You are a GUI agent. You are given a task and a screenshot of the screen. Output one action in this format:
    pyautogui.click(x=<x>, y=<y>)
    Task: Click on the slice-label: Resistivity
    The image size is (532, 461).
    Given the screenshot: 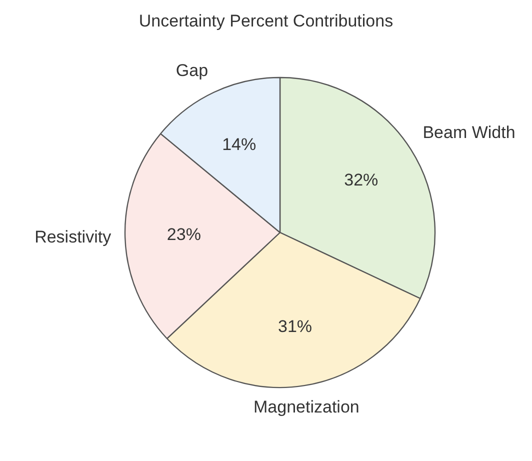 What is the action you would take?
    pyautogui.click(x=73, y=236)
    